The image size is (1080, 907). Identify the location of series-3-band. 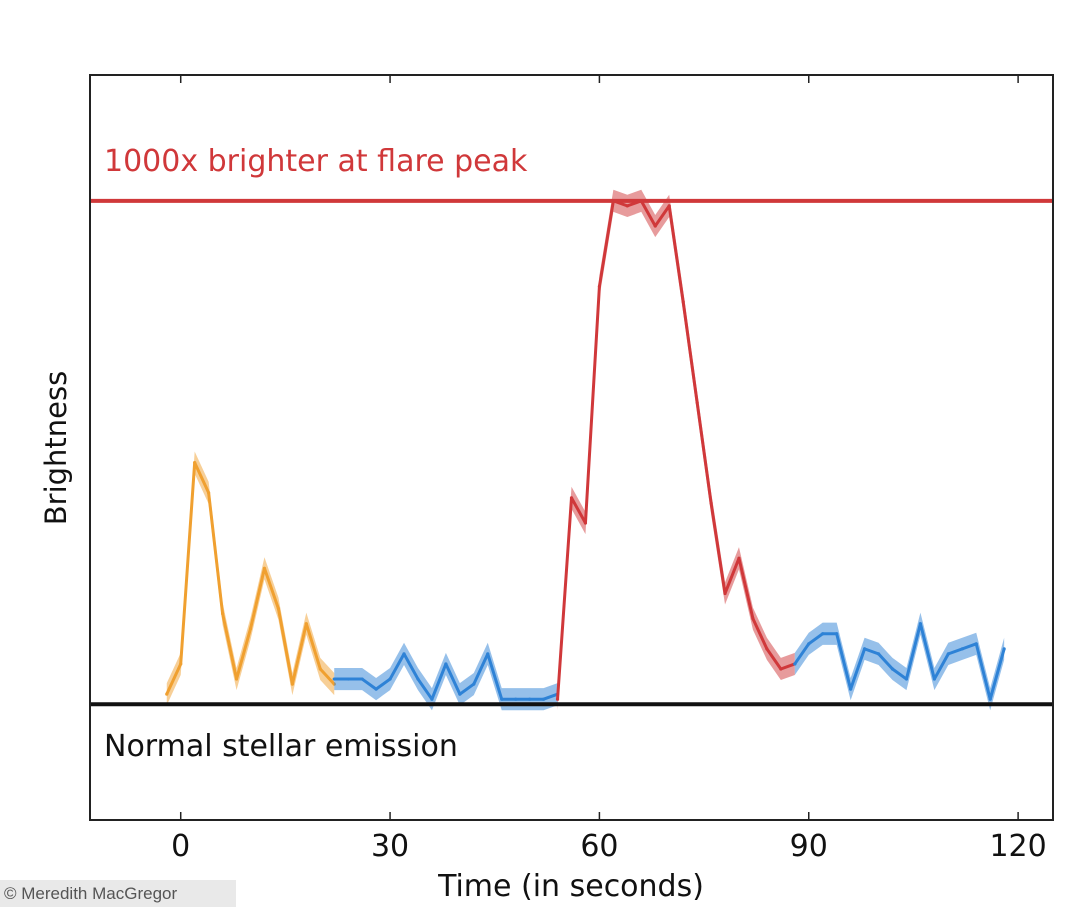
(899, 661).